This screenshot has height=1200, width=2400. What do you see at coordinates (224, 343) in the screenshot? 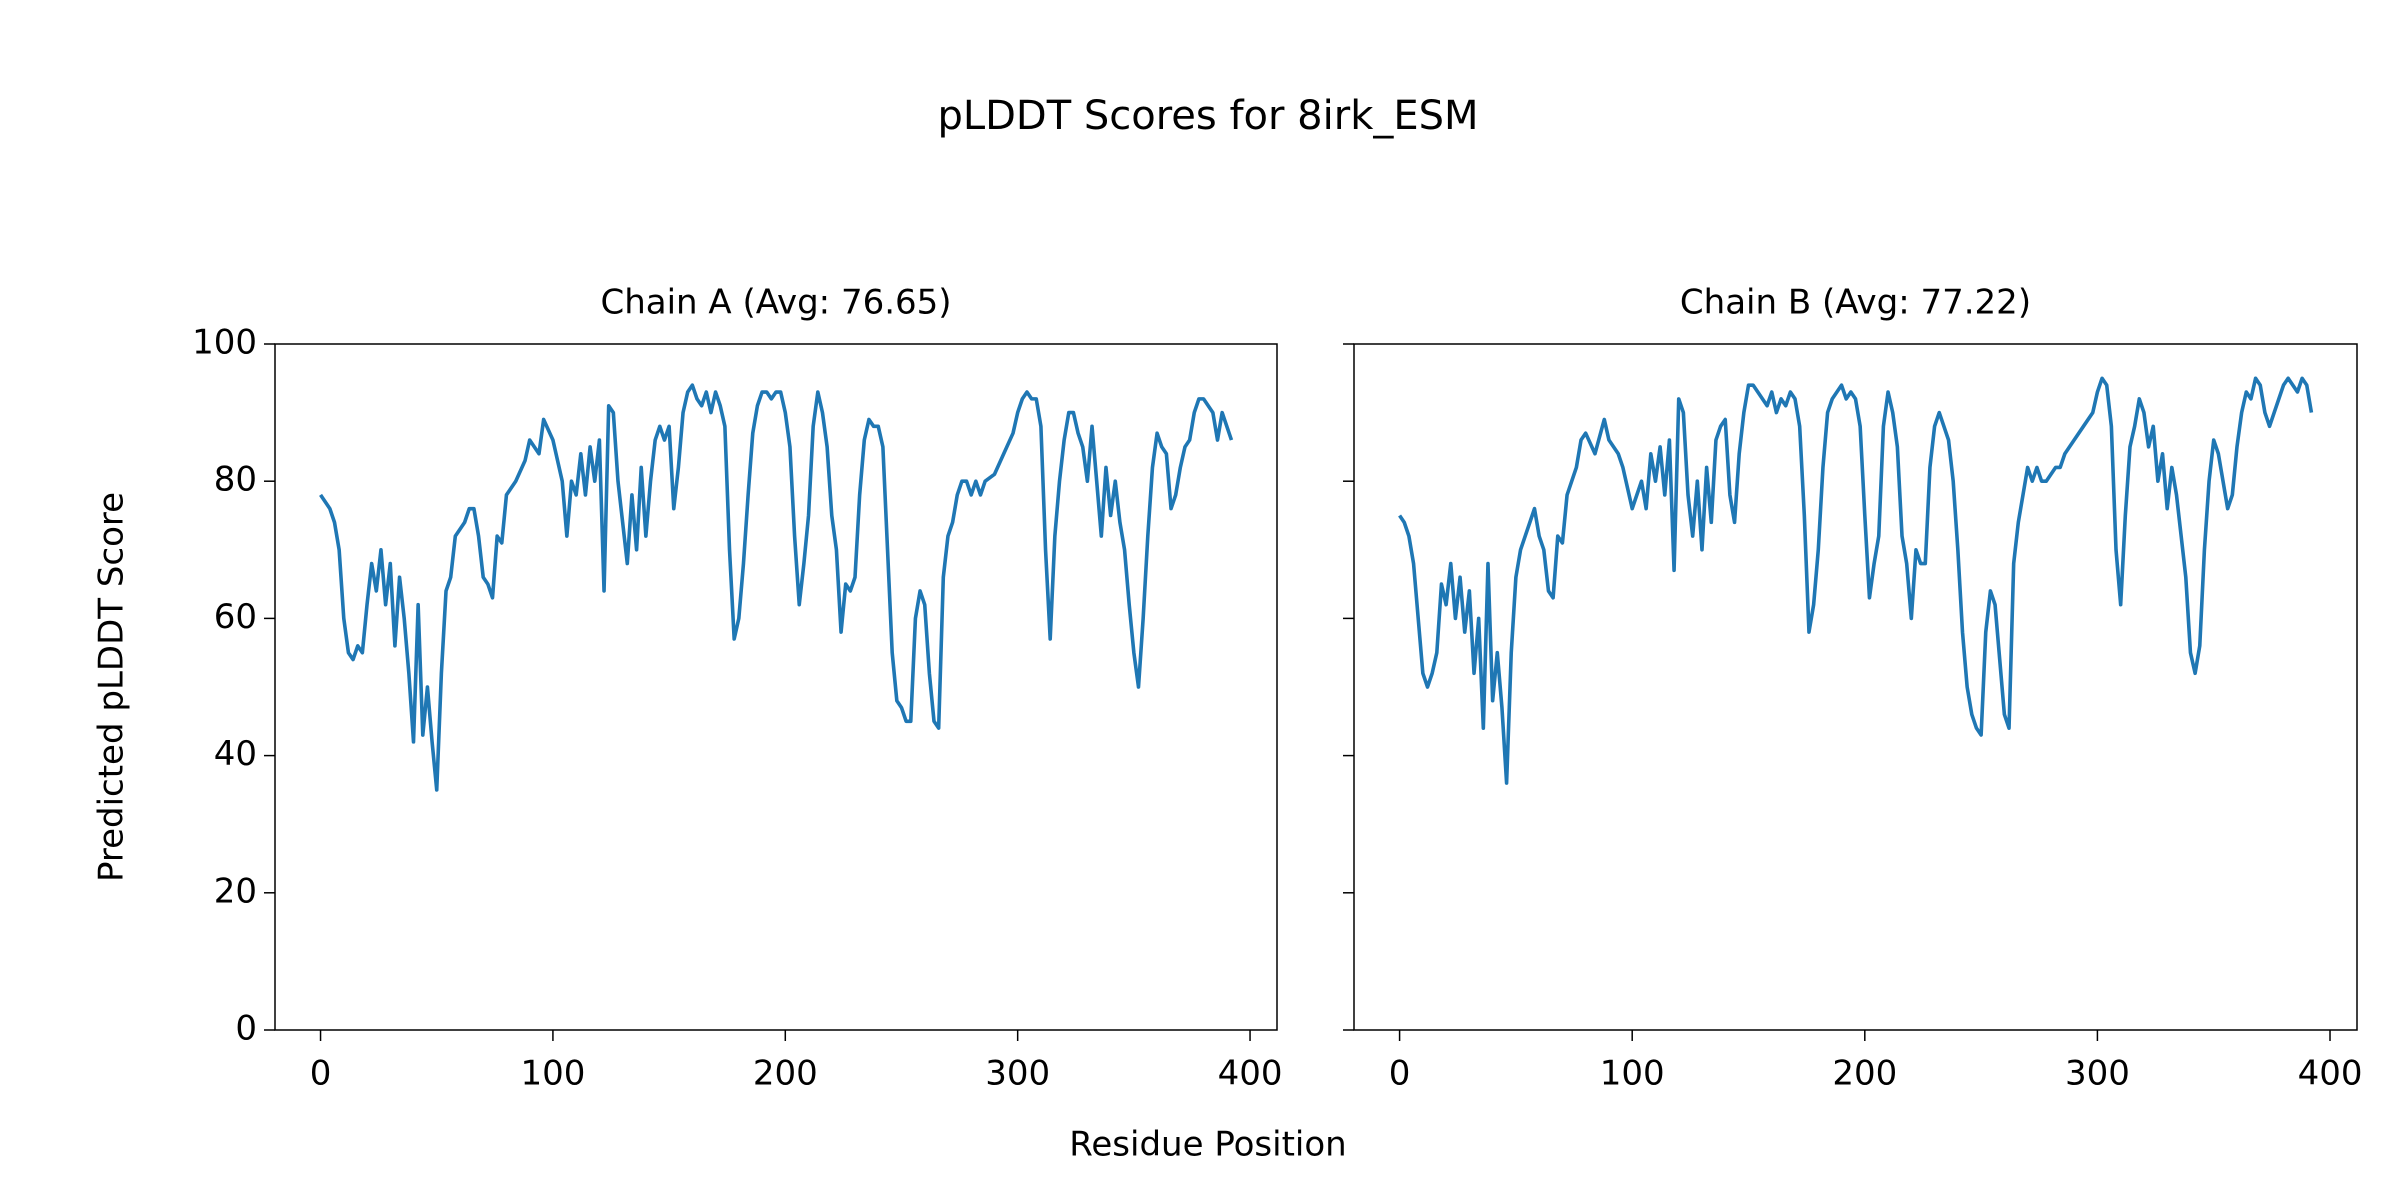
I see `y-tick-label: 100` at bounding box center [224, 343].